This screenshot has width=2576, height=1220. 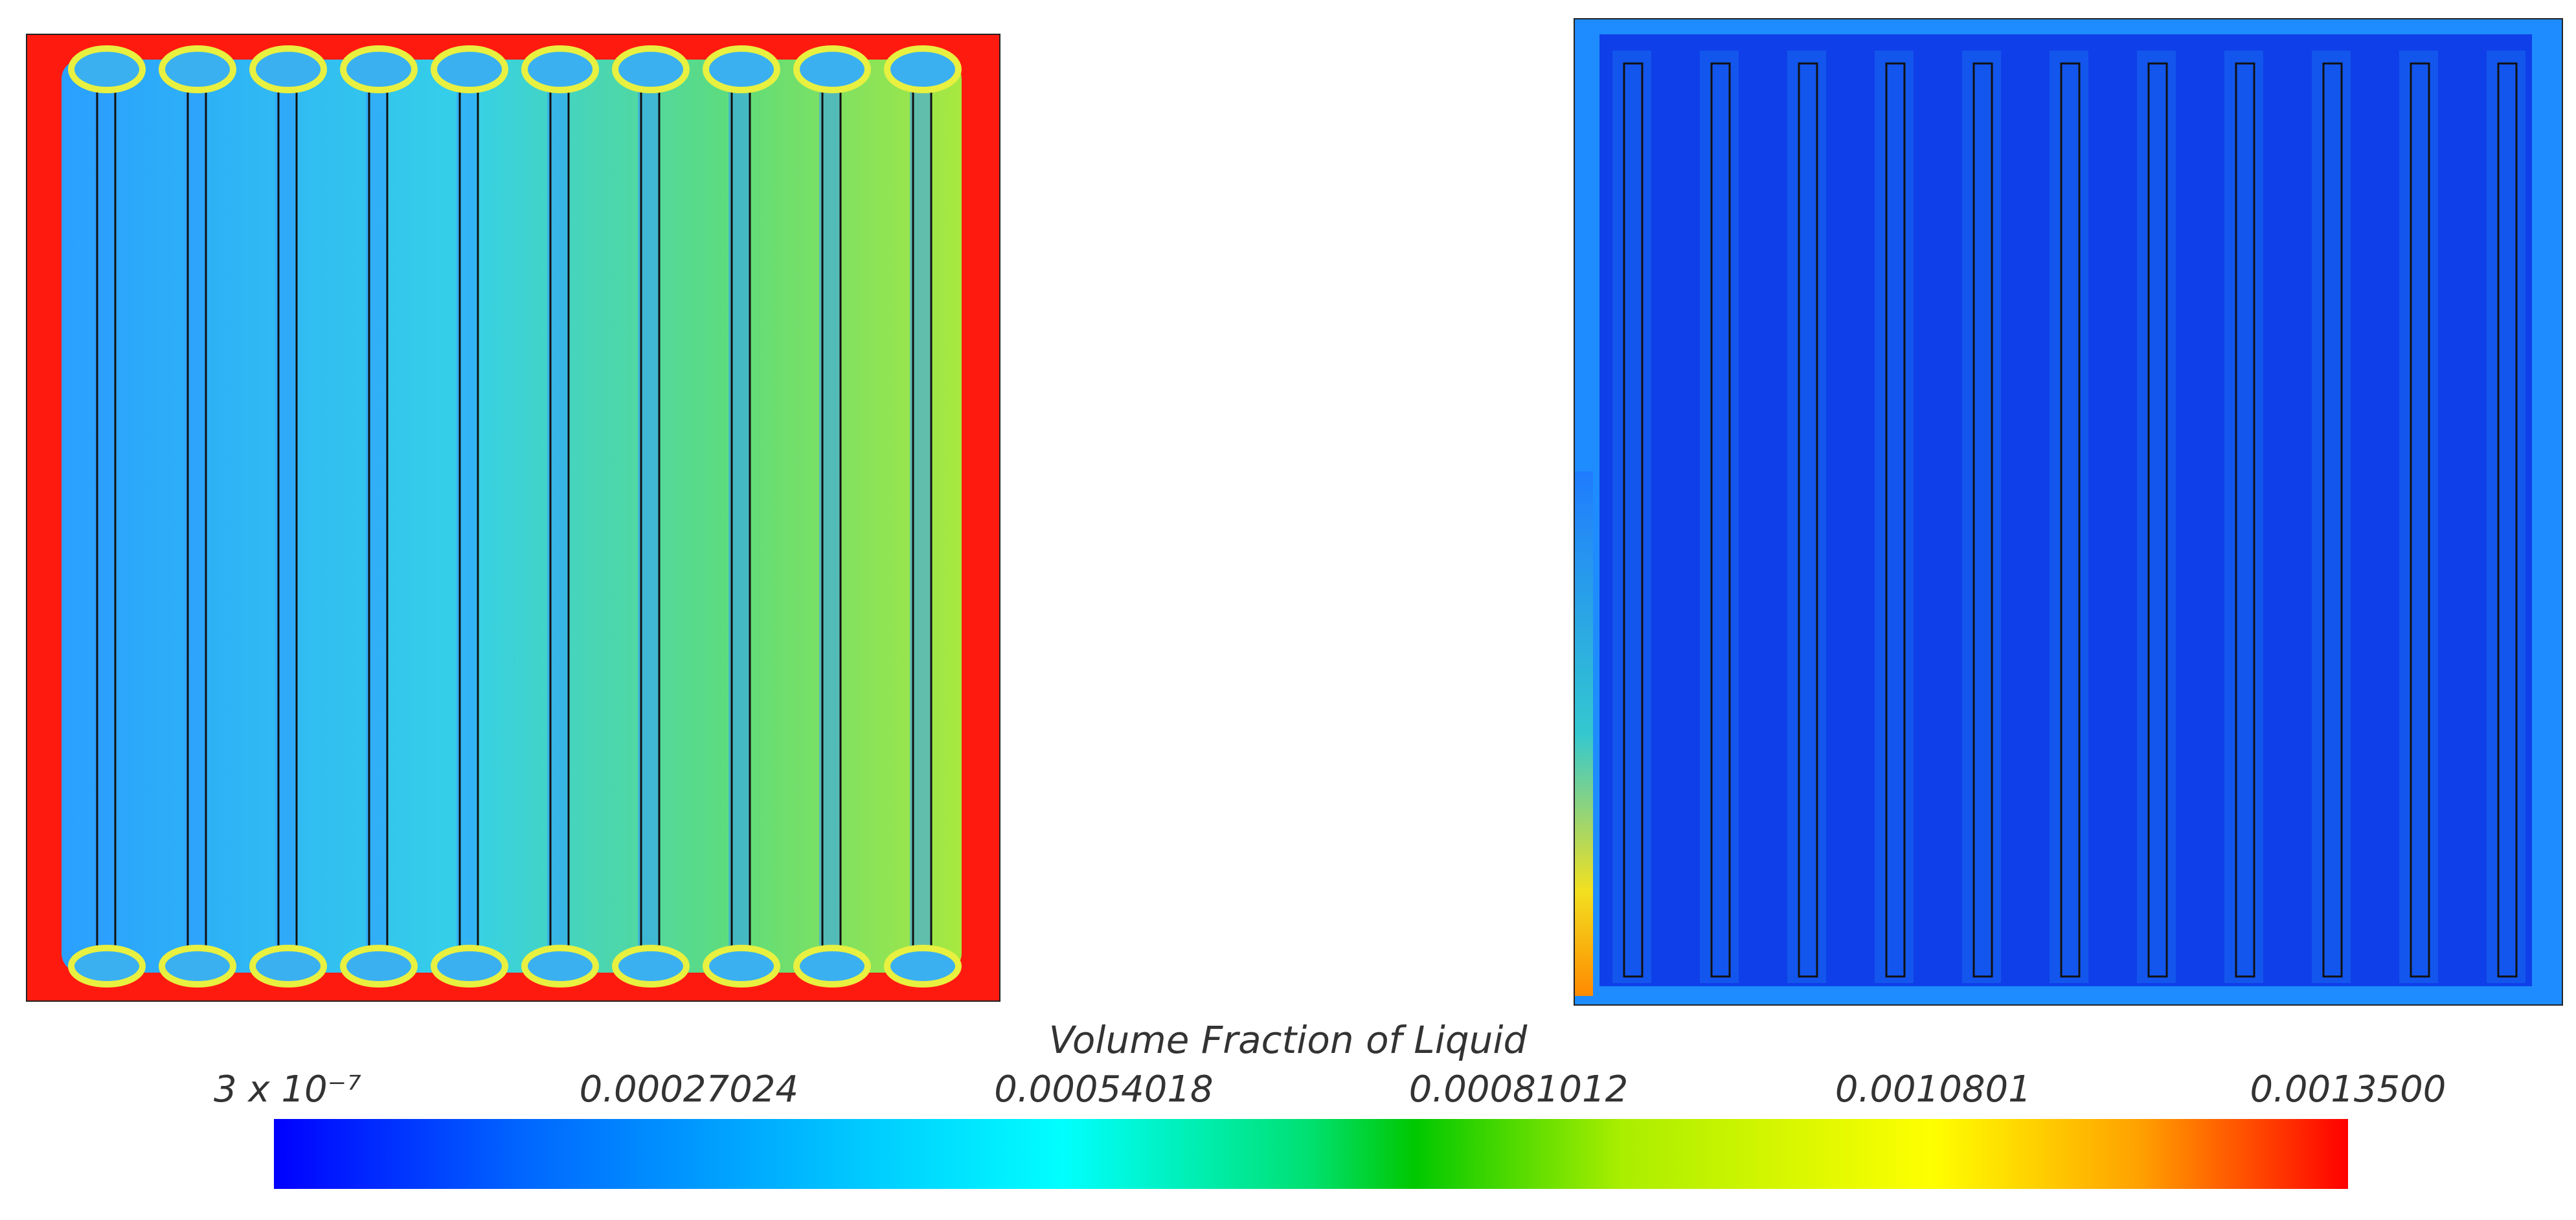 What do you see at coordinates (1584, 733) in the screenshot?
I see `right-edge-hotspot` at bounding box center [1584, 733].